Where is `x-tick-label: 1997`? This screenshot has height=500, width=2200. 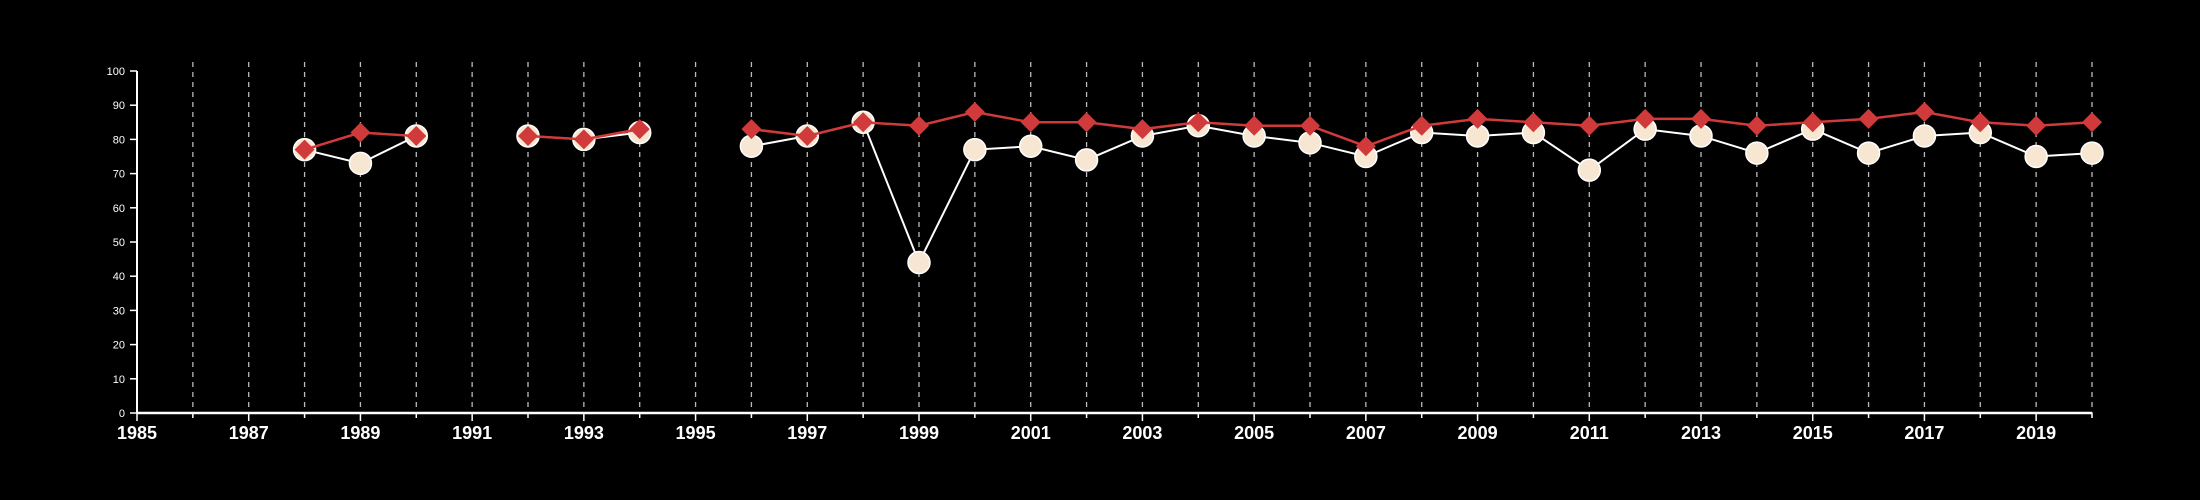
x-tick-label: 1997 is located at coordinates (807, 433).